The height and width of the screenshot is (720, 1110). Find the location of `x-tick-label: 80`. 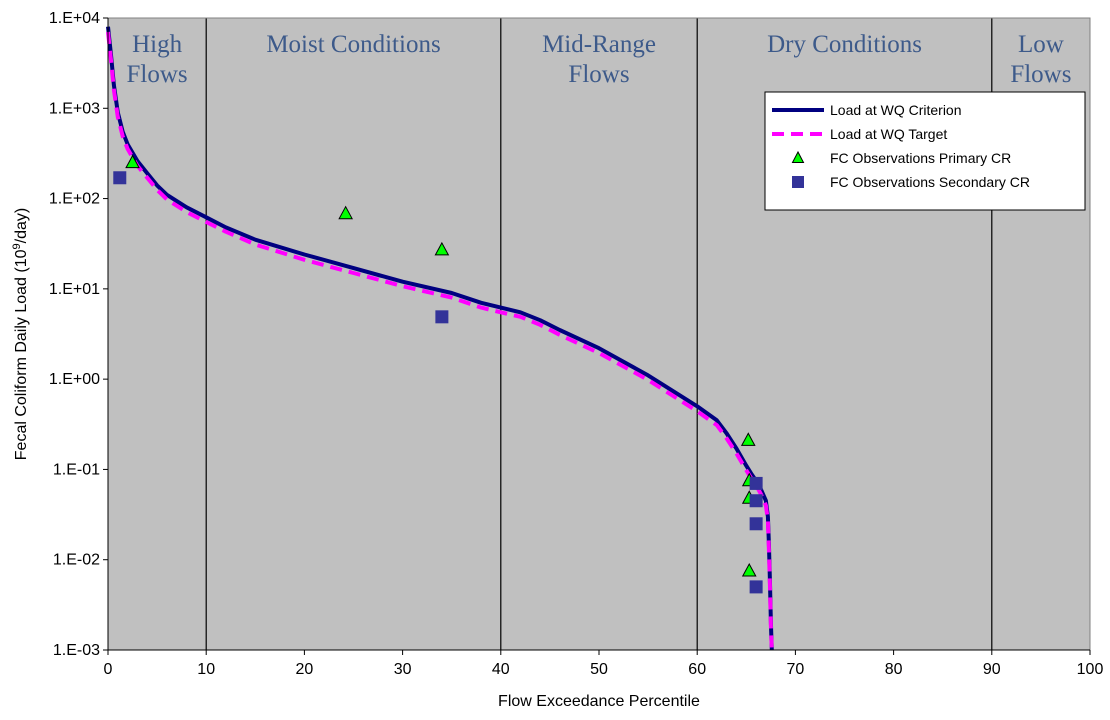

x-tick-label: 80 is located at coordinates (894, 669).